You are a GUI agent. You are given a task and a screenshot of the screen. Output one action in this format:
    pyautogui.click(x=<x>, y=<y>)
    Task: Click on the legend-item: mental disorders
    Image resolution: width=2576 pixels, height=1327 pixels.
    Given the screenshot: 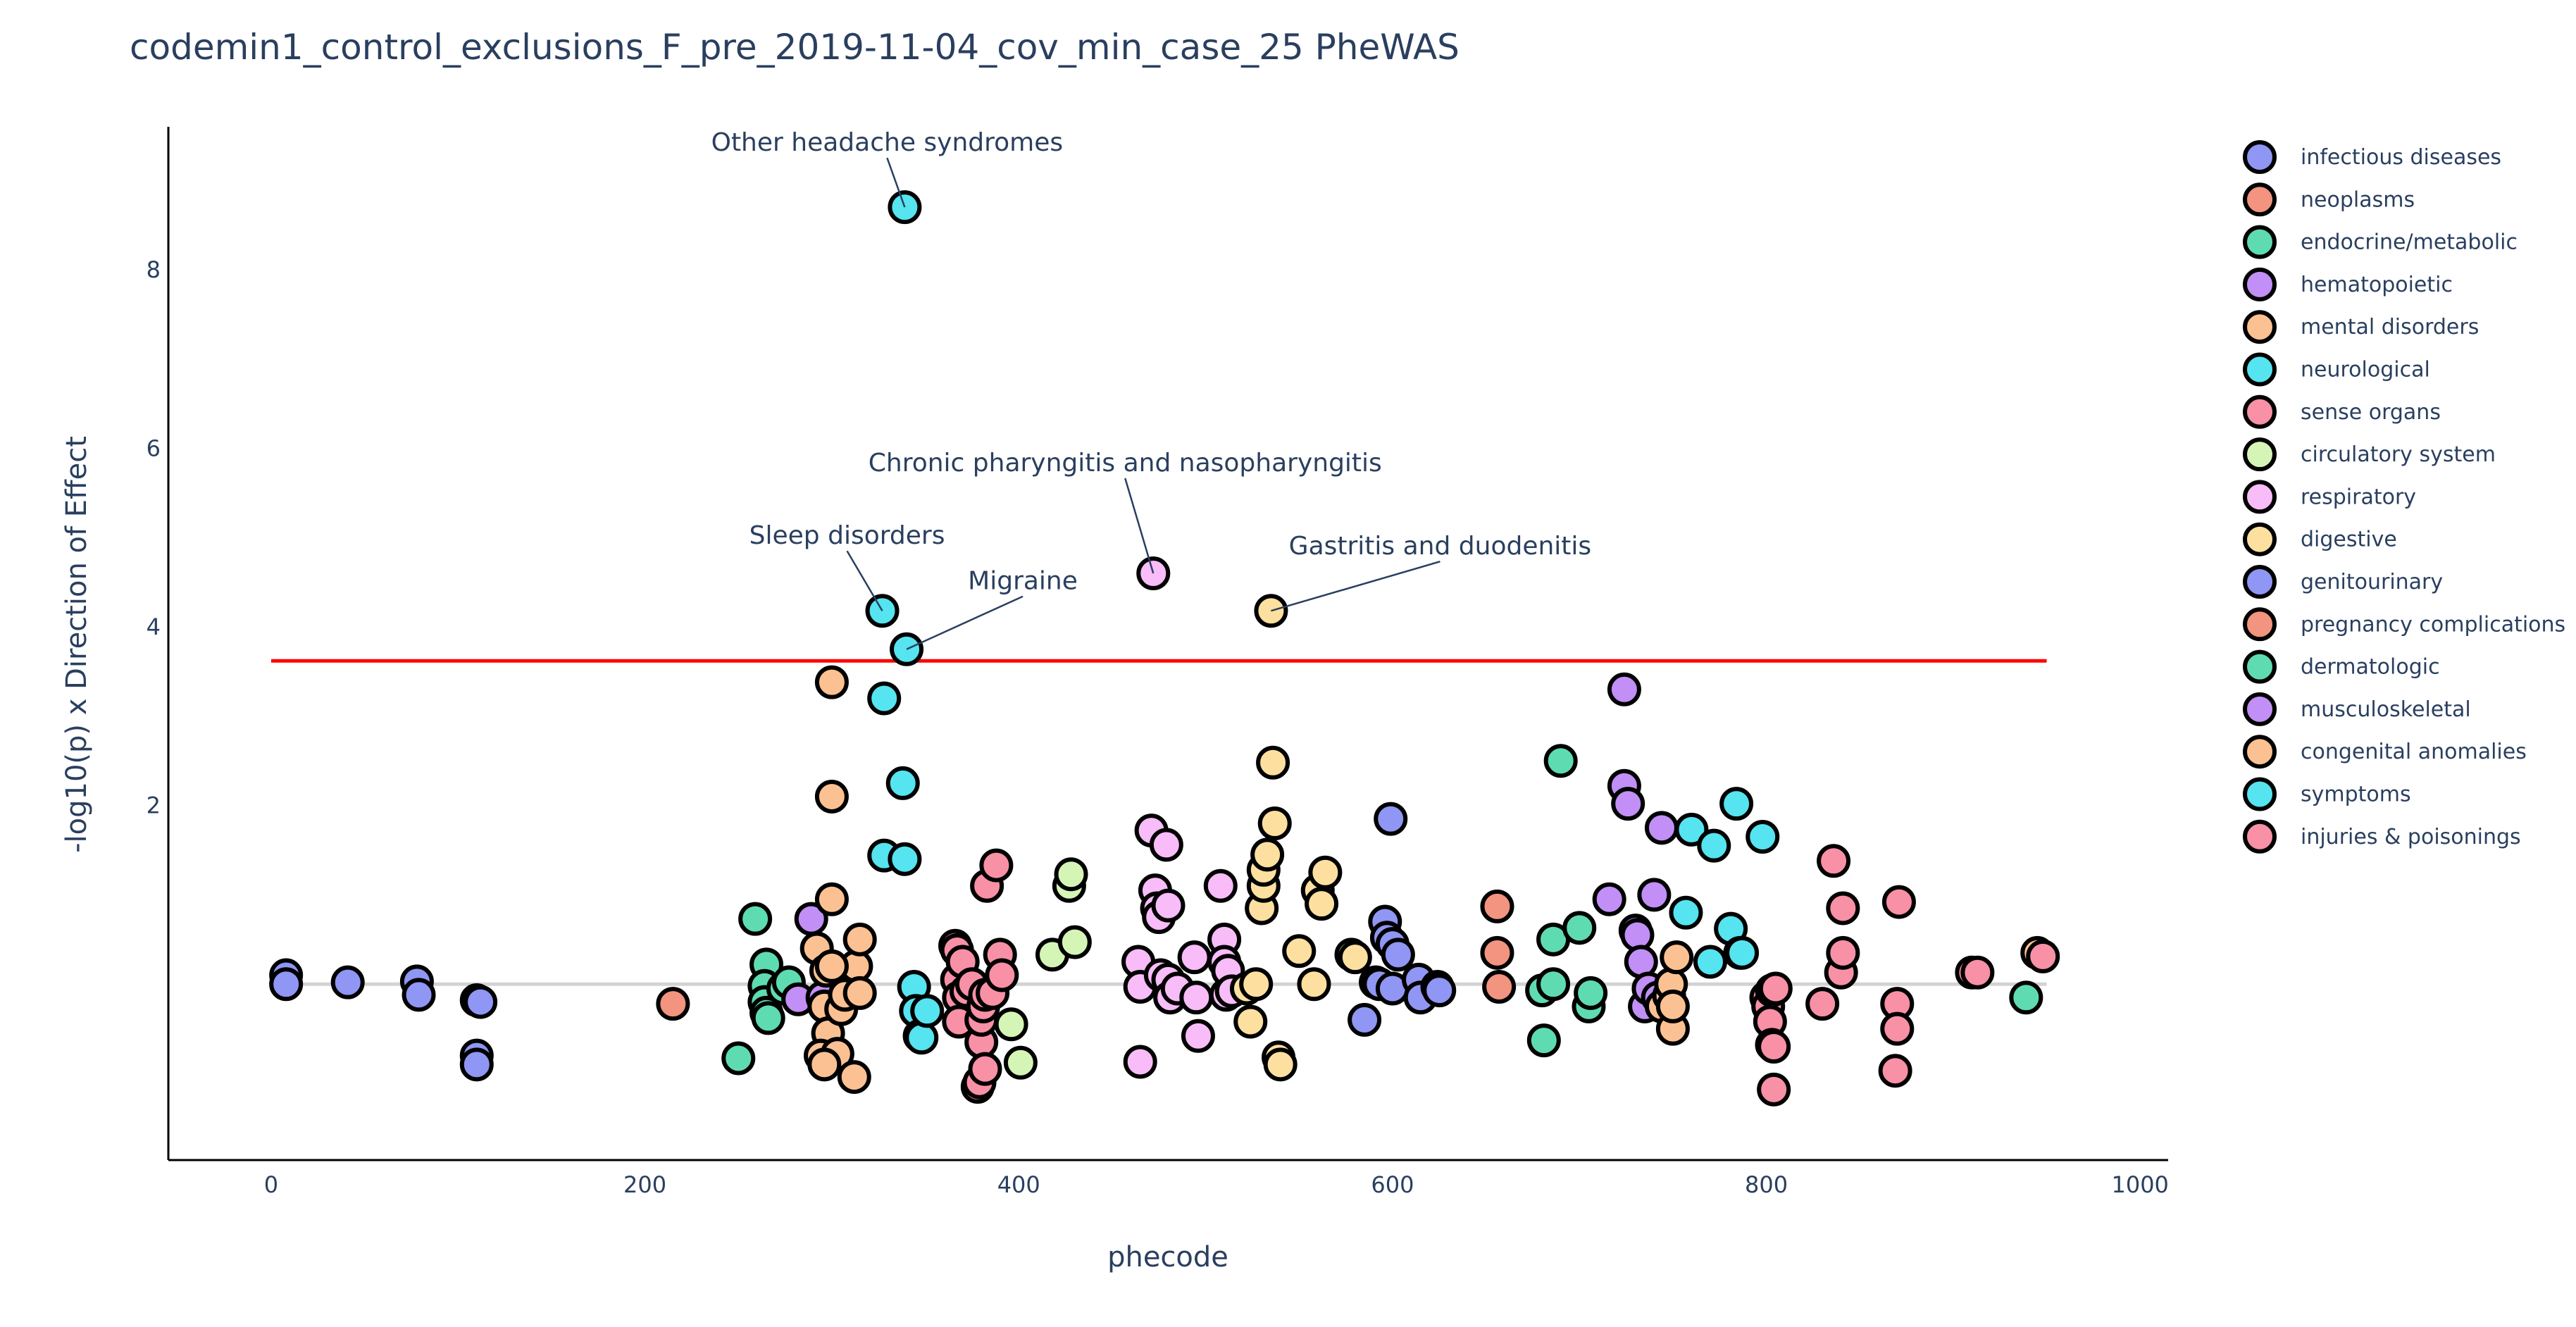 What is the action you would take?
    pyautogui.click(x=2361, y=327)
    